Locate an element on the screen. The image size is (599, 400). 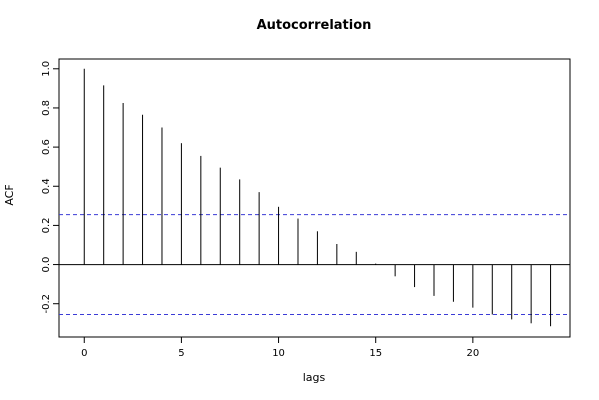
y-tick-label: 1.0 is located at coordinates (46, 69).